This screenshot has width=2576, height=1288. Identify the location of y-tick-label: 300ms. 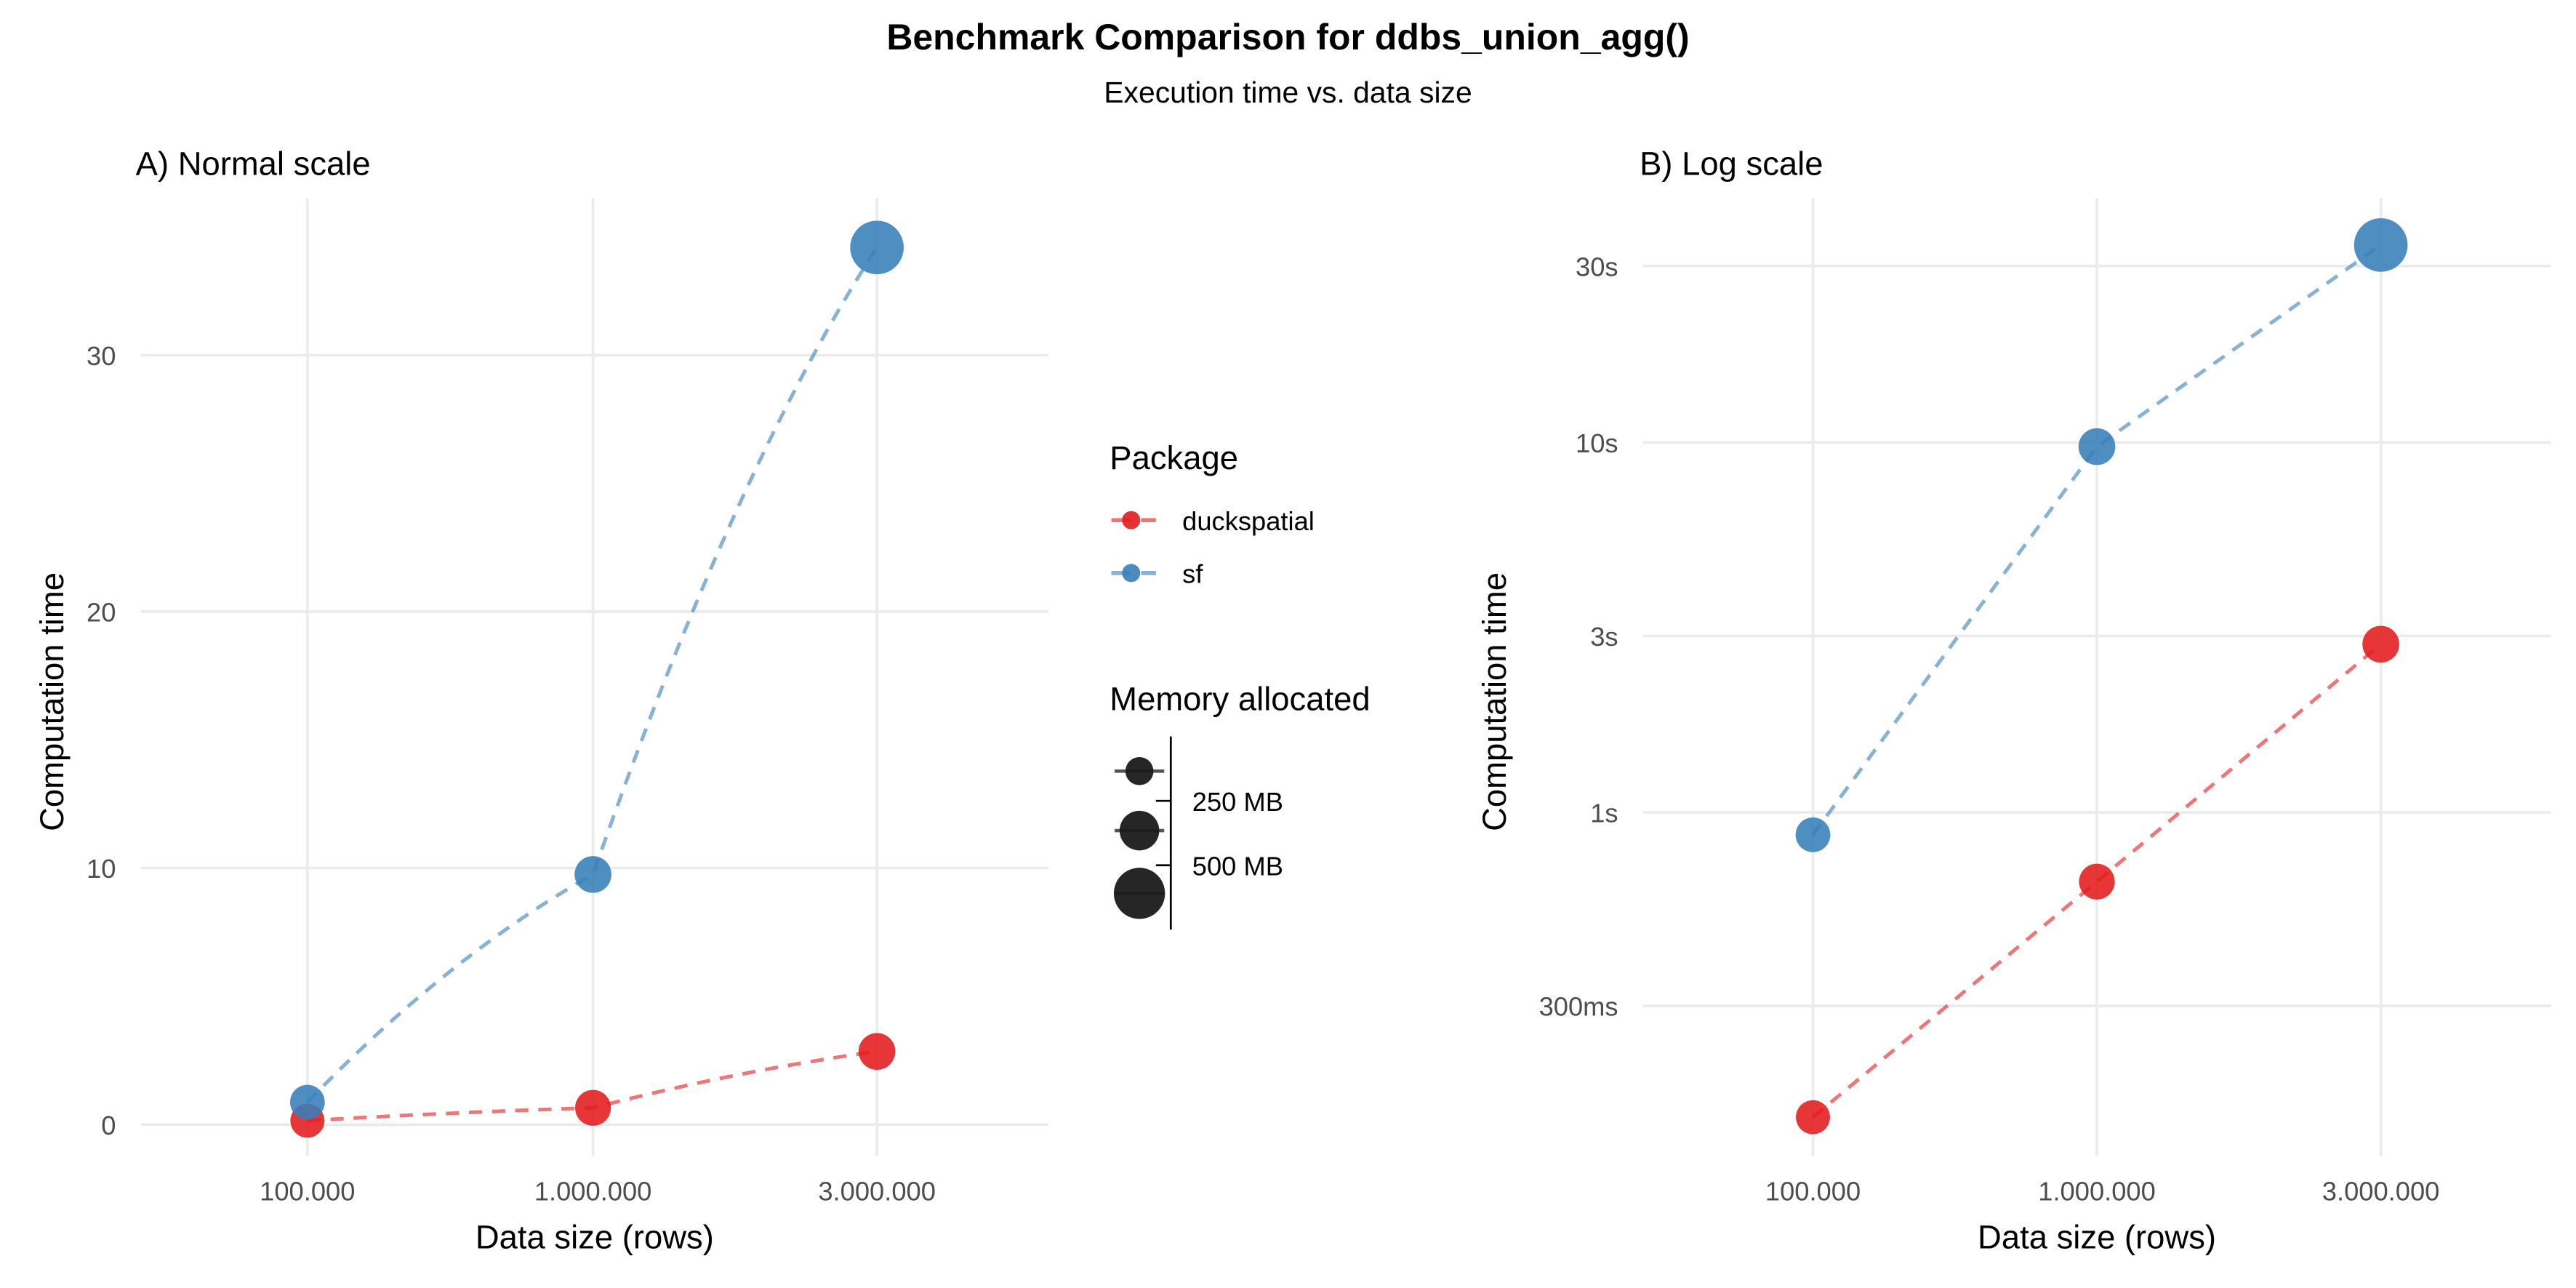
(1578, 1007).